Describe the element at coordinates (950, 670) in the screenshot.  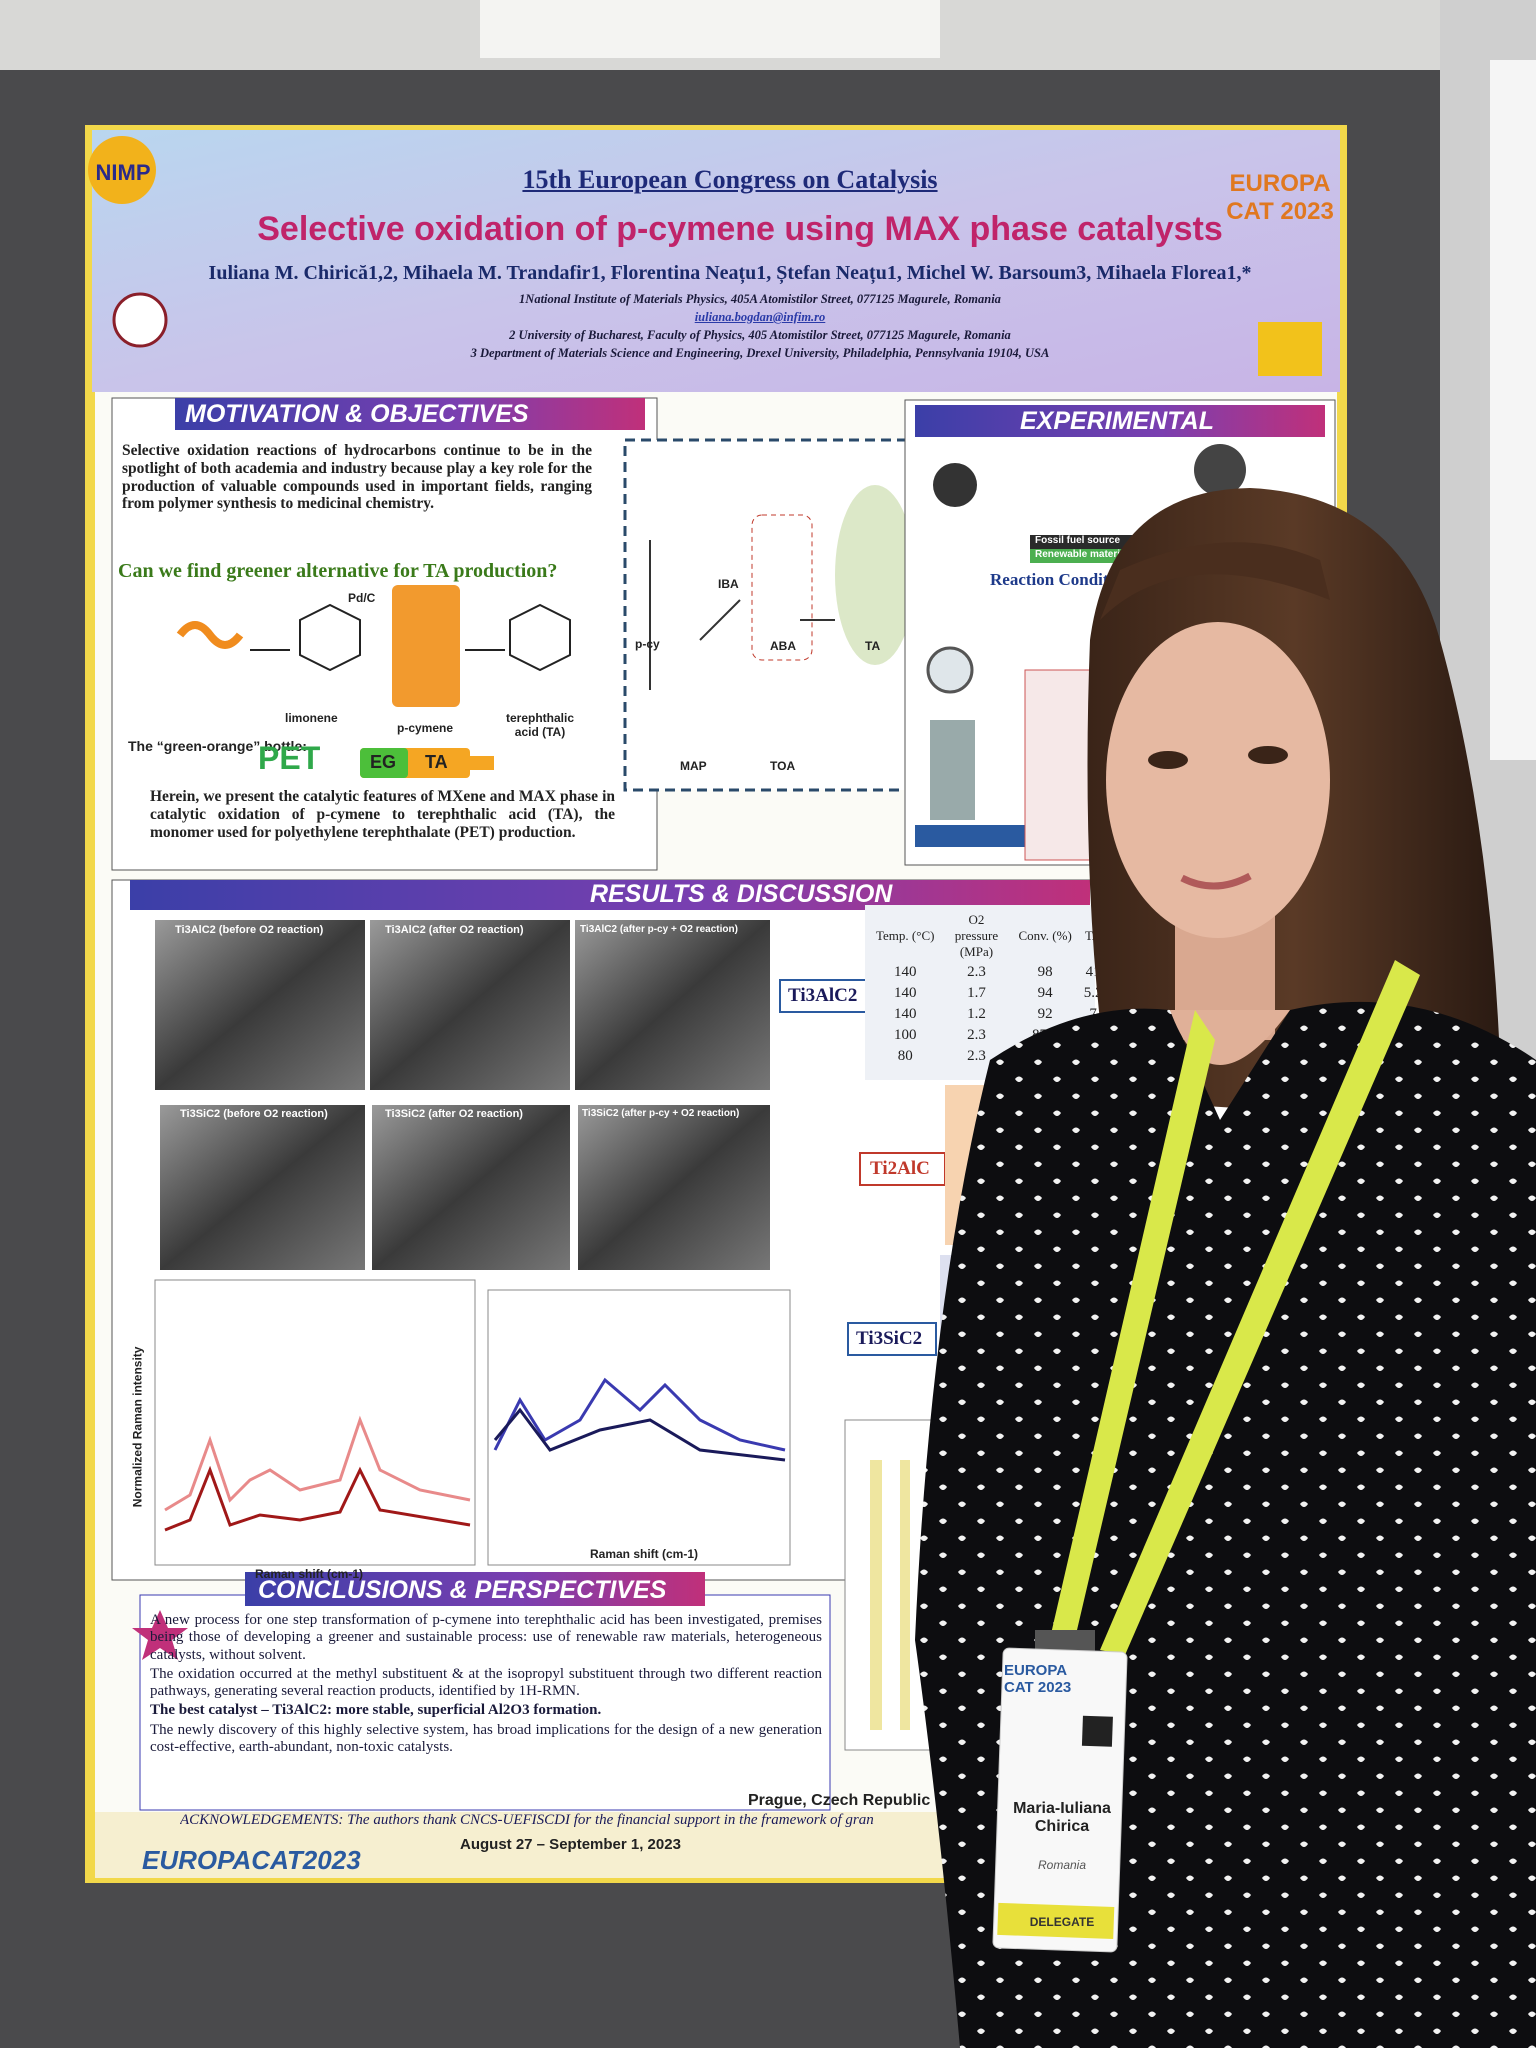
I see `pressure-gauge` at that location.